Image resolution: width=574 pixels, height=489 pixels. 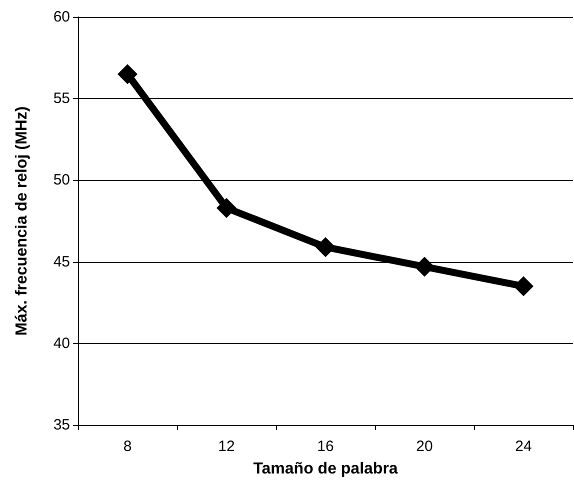 What do you see at coordinates (325, 446) in the screenshot?
I see `x-tick-label: 16` at bounding box center [325, 446].